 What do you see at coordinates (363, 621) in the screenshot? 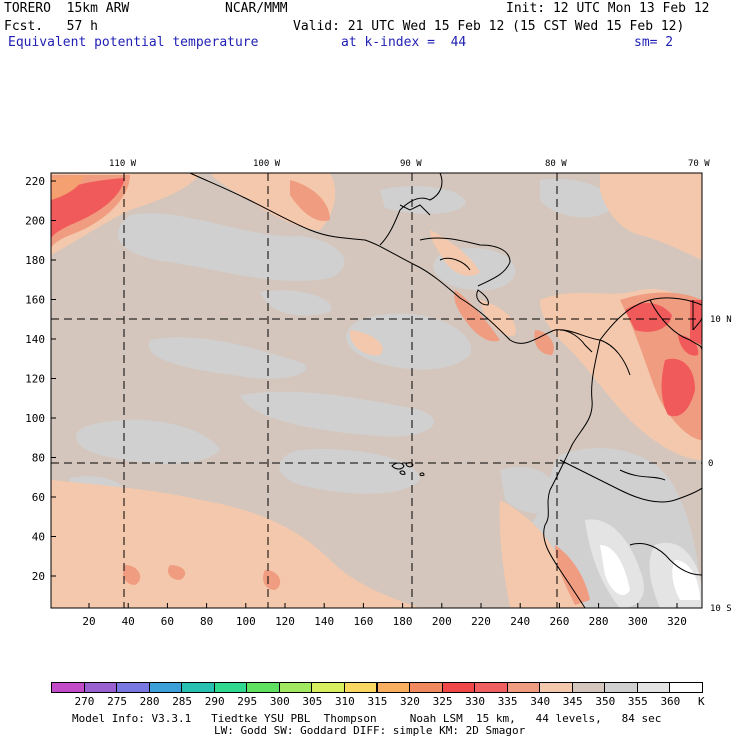
I see `x-tick-label: 160` at bounding box center [363, 621].